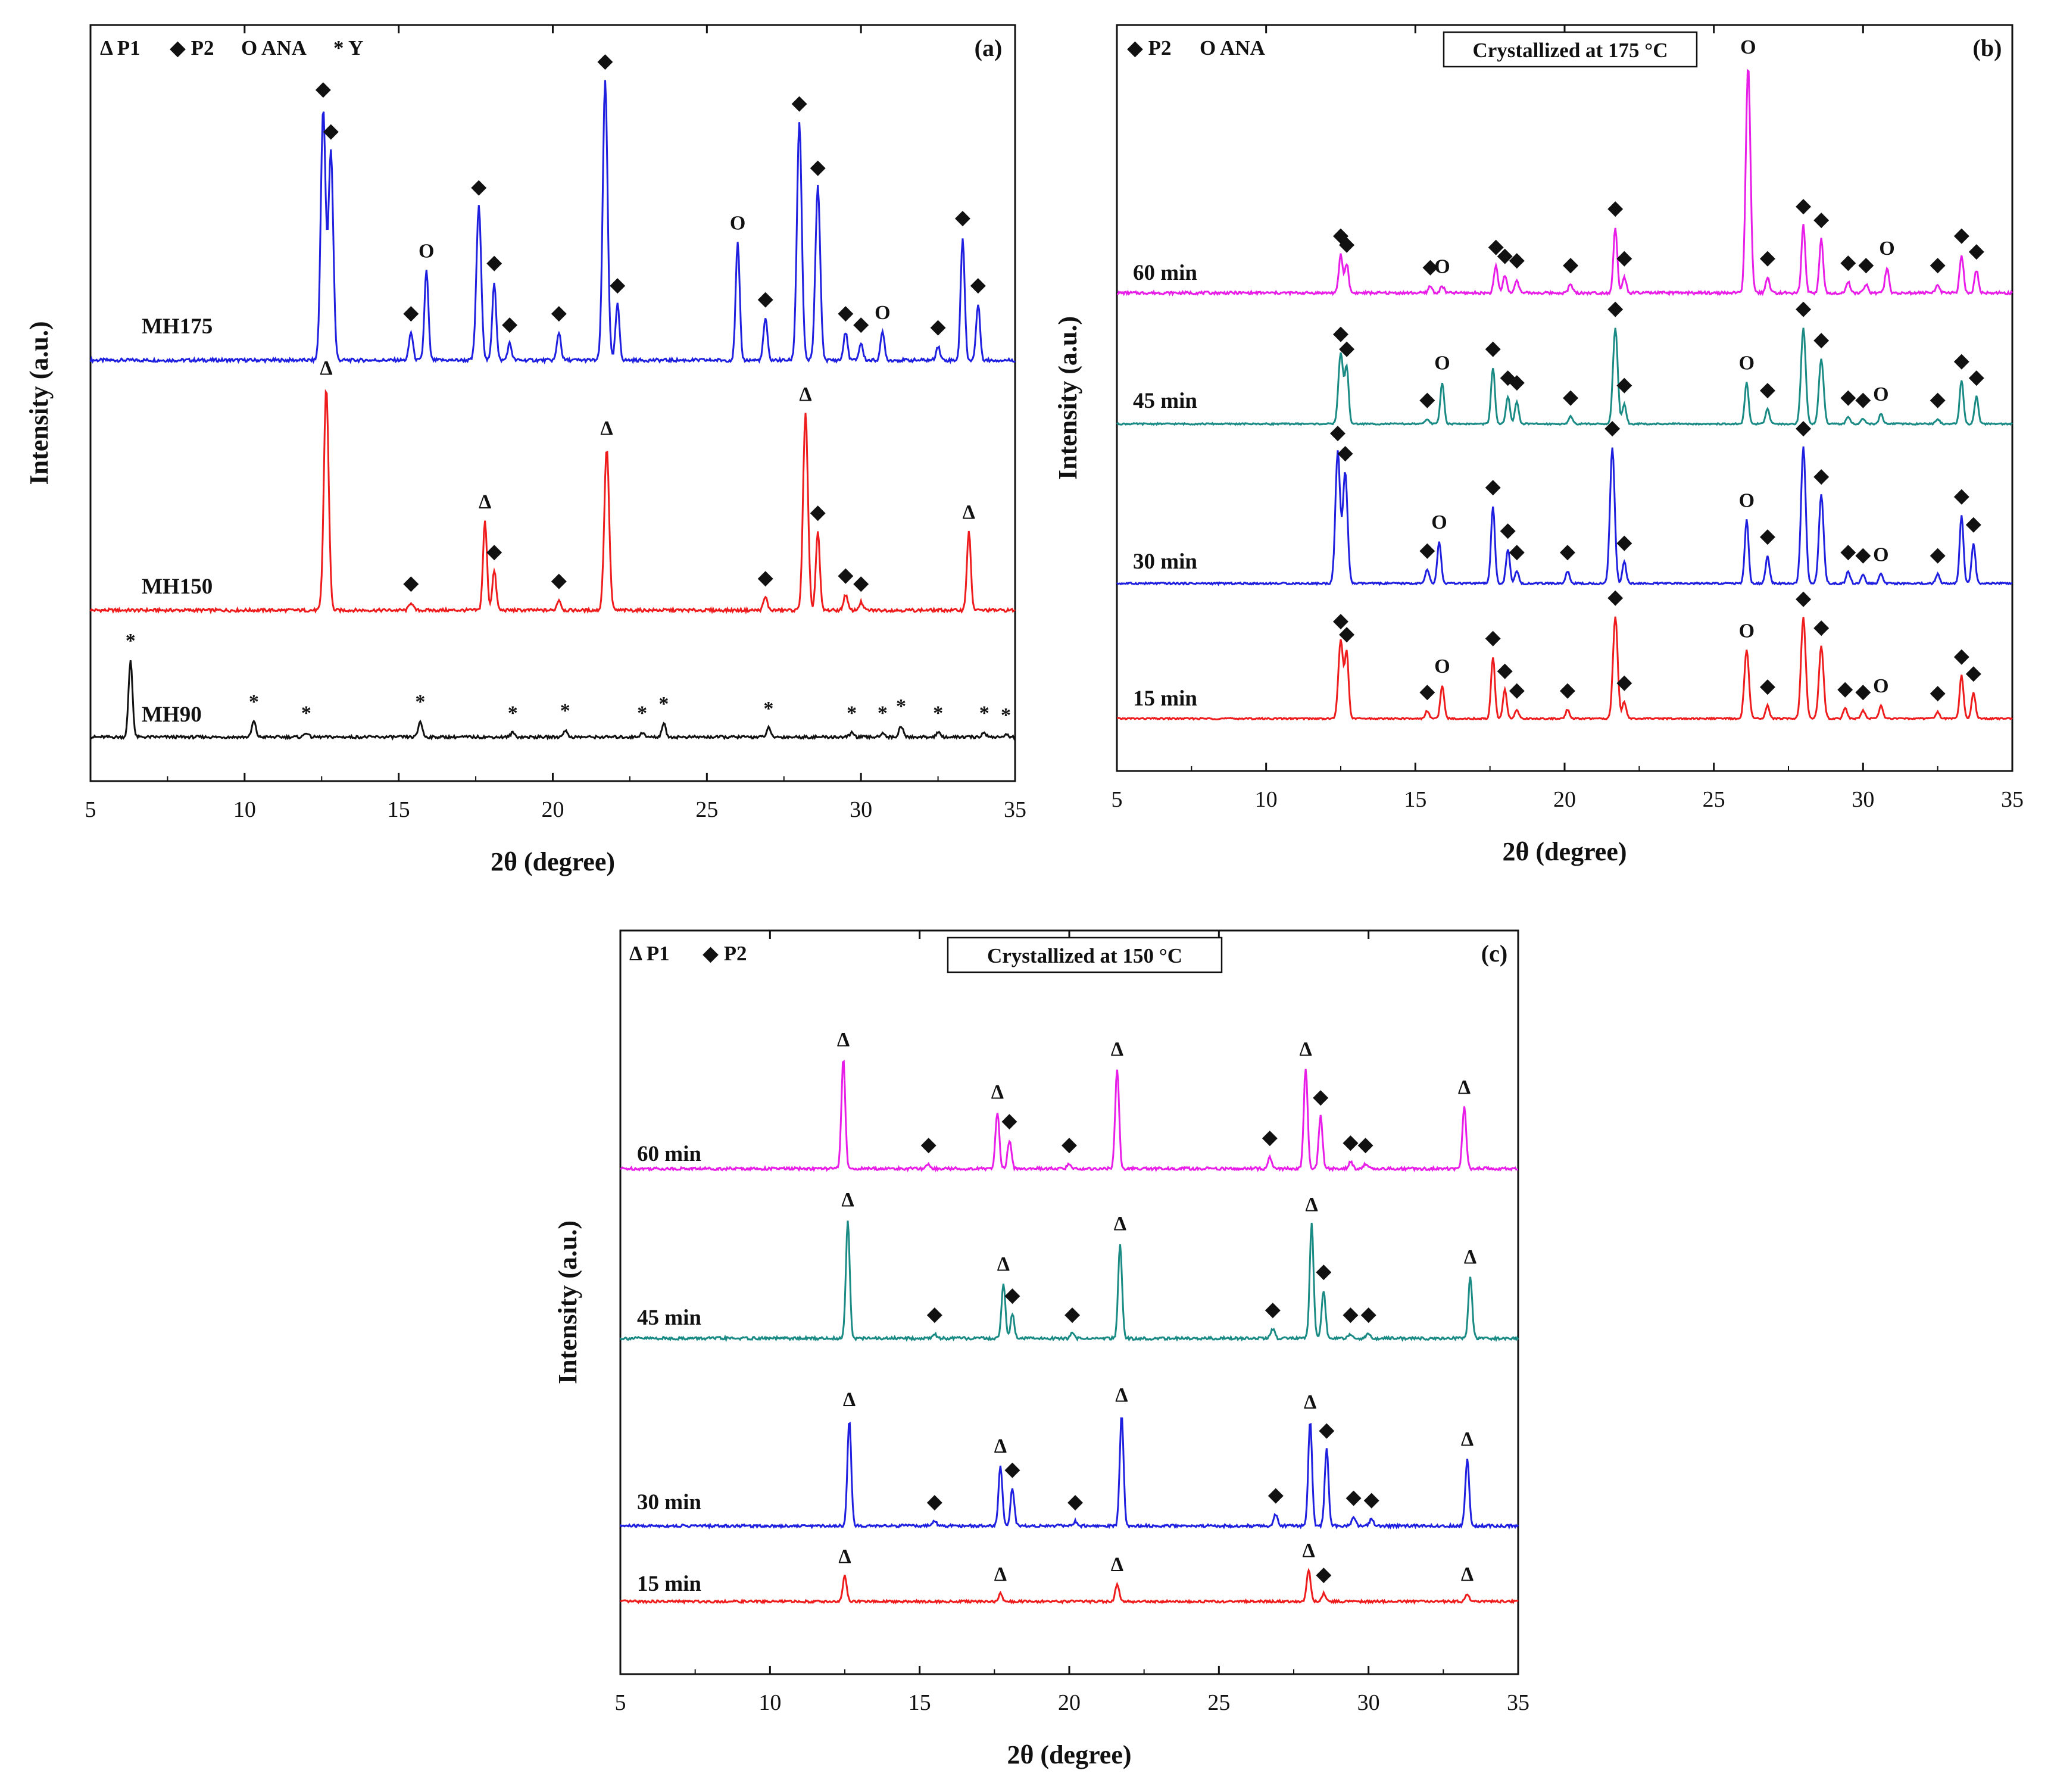 The width and height of the screenshot is (2051, 1792). I want to click on series-line-30-min, so click(1069, 1473).